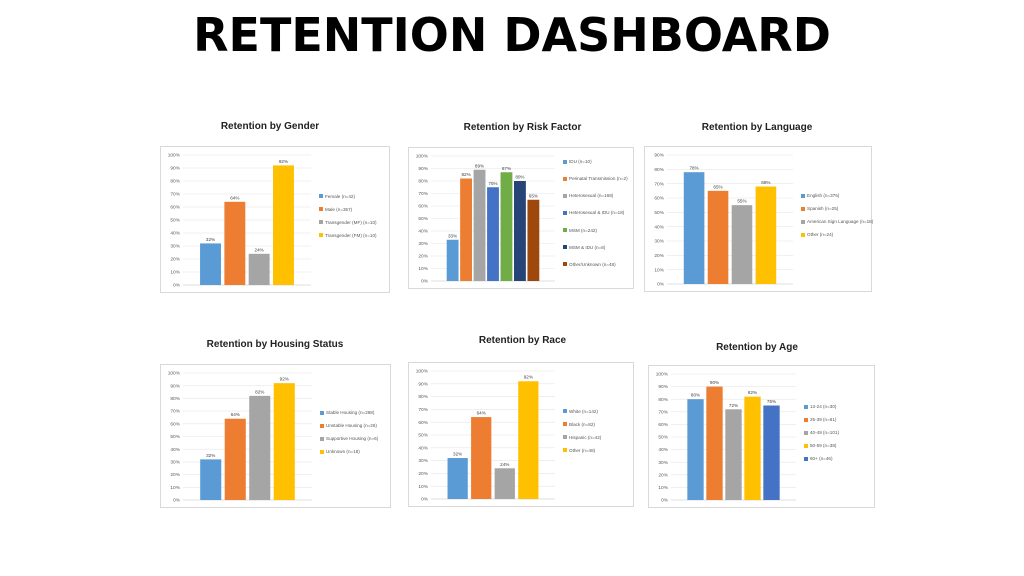 This screenshot has height=576, width=1024. I want to click on data-label: 82%, so click(752, 392).